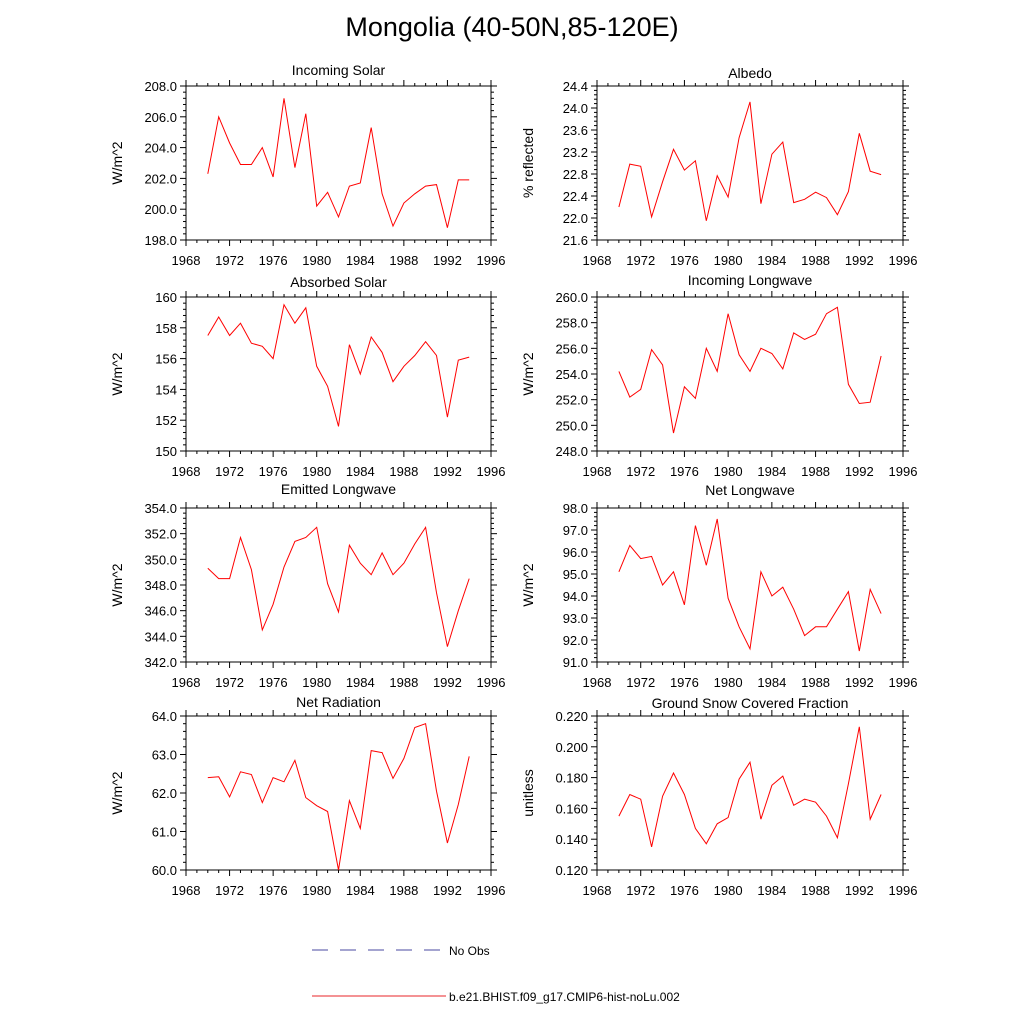  What do you see at coordinates (571, 451) in the screenshot?
I see `y-tick-label: 248.0` at bounding box center [571, 451].